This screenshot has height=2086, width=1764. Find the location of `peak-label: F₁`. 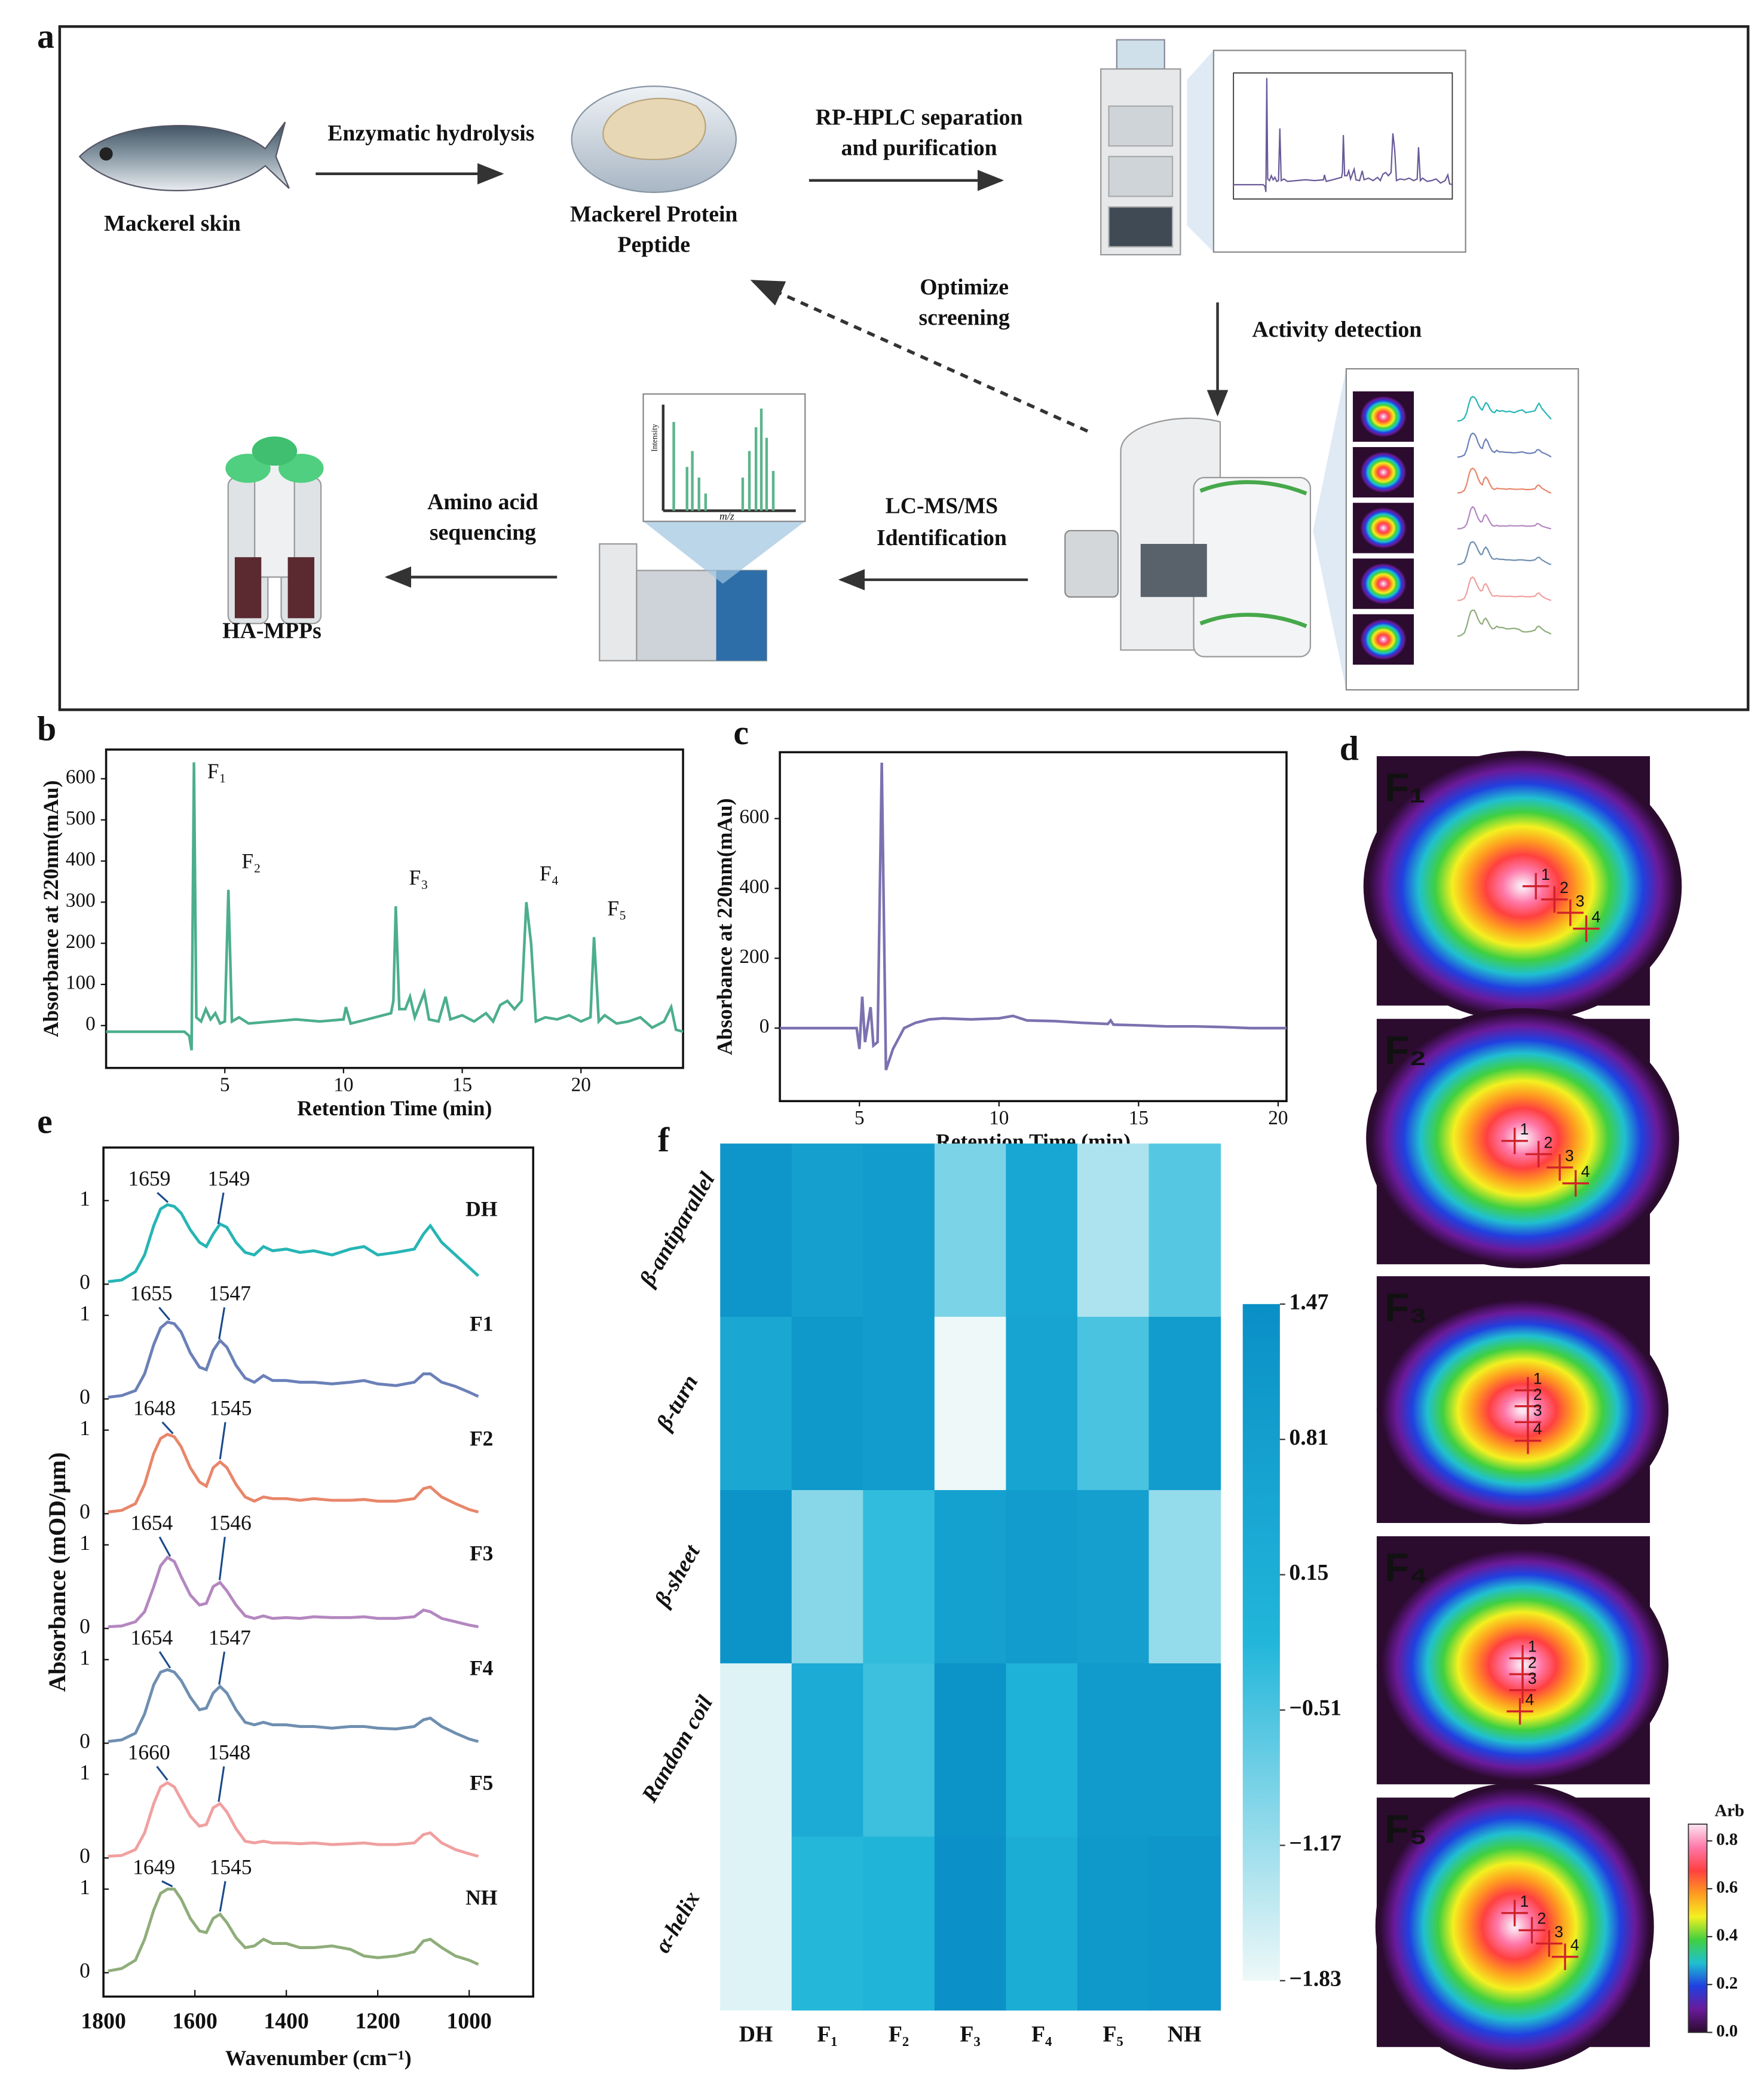

peak-label: F₁ is located at coordinates (217, 771).